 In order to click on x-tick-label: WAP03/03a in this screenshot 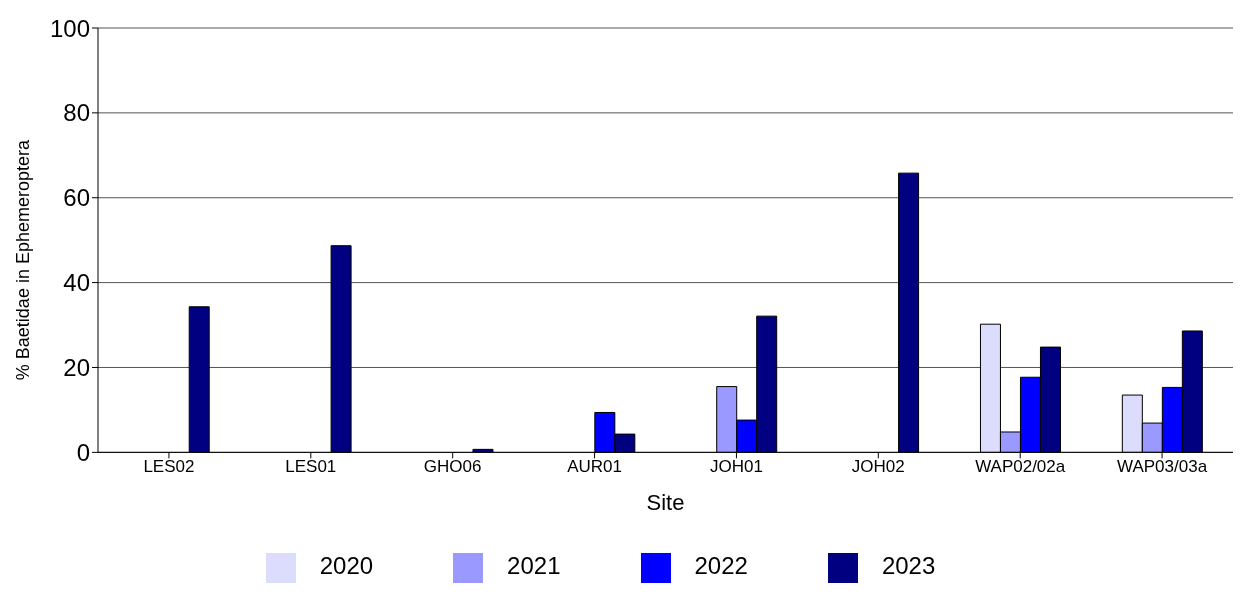, I will do `click(1162, 467)`.